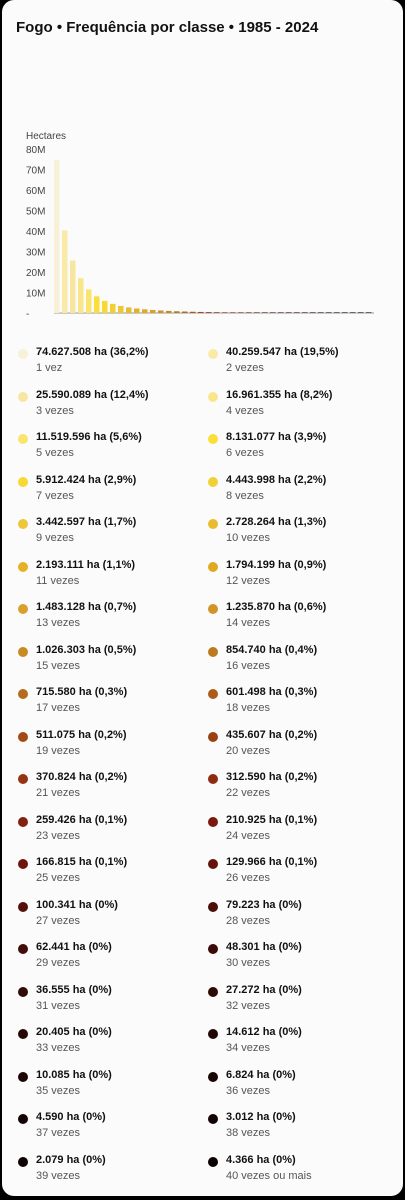 The image size is (405, 1200). Describe the element at coordinates (113, 407) in the screenshot. I see `legend-item: 25.590.089 ha (12,4%) 3 vezes` at that location.